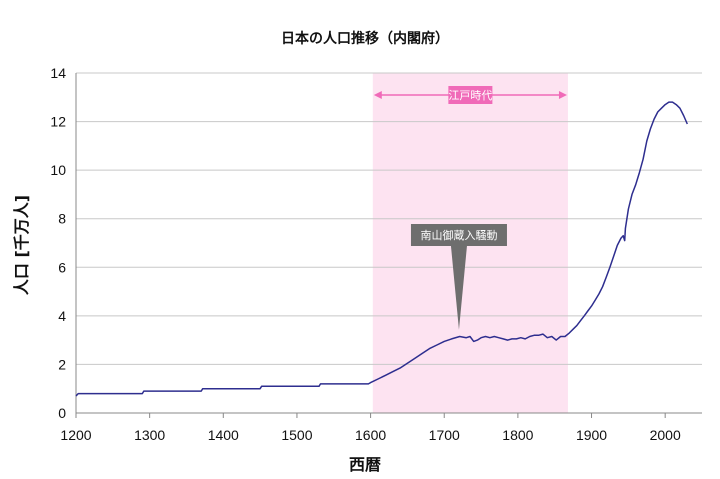 This screenshot has width=720, height=479. I want to click on chart-title: 日本の人口推移（内閣府）, so click(365, 38).